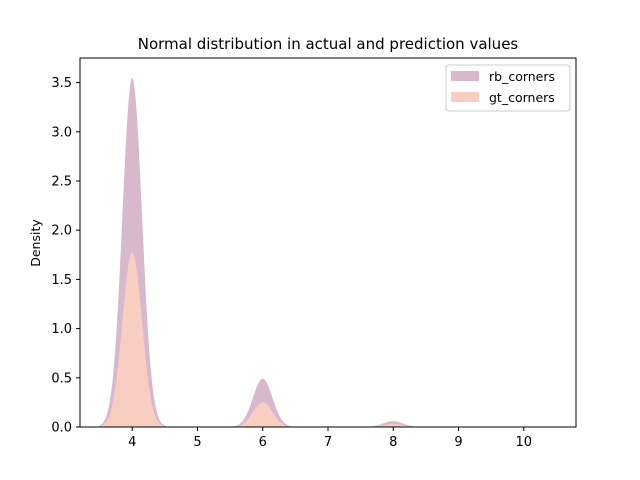  Describe the element at coordinates (61, 132) in the screenshot. I see `y-tick-label: 3.0` at that location.